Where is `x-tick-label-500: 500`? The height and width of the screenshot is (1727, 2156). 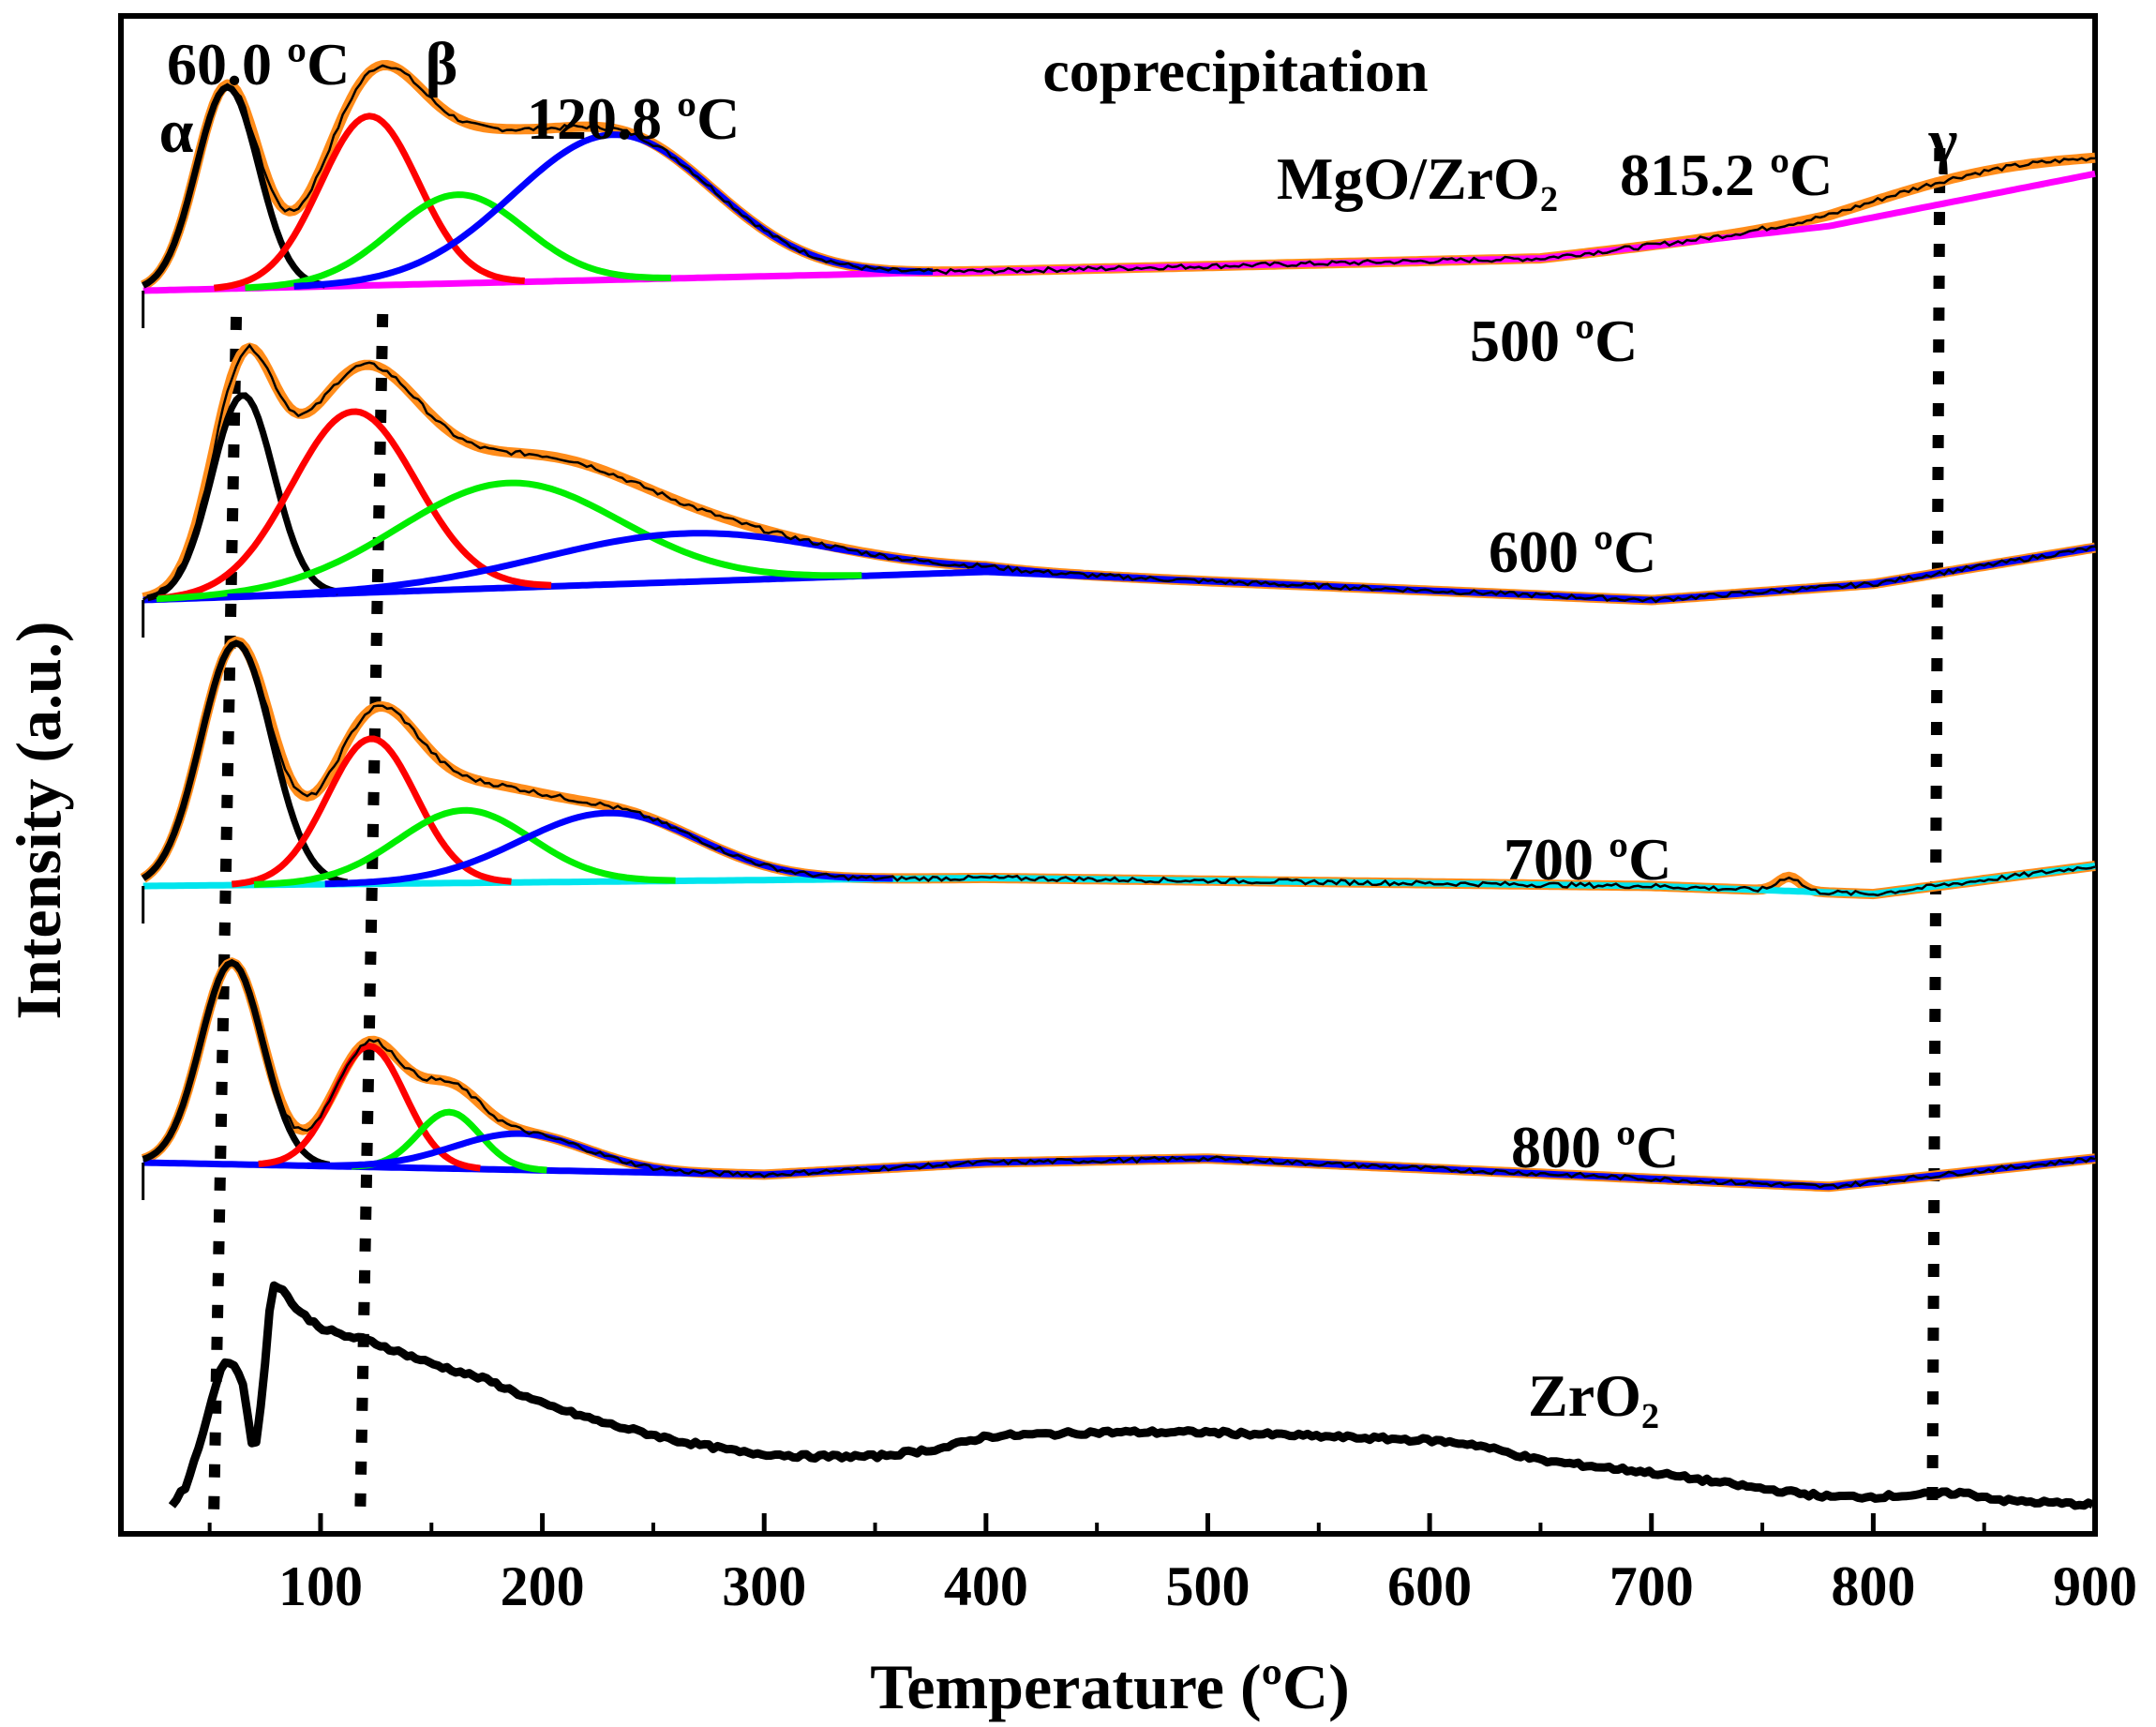
x-tick-label-500: 500 is located at coordinates (1208, 1586).